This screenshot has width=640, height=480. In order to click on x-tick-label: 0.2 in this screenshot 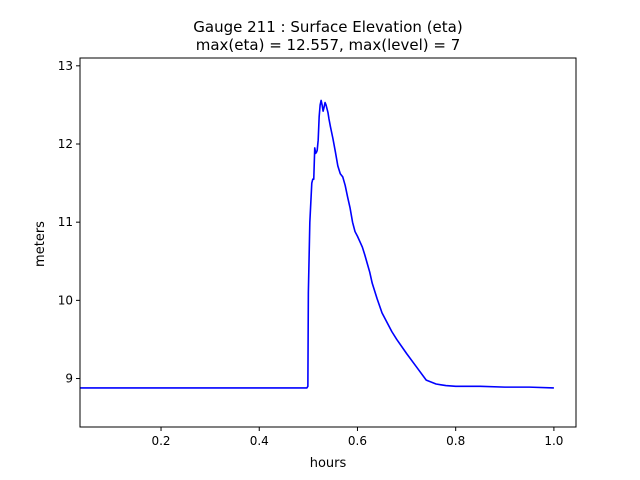, I will do `click(160, 441)`.